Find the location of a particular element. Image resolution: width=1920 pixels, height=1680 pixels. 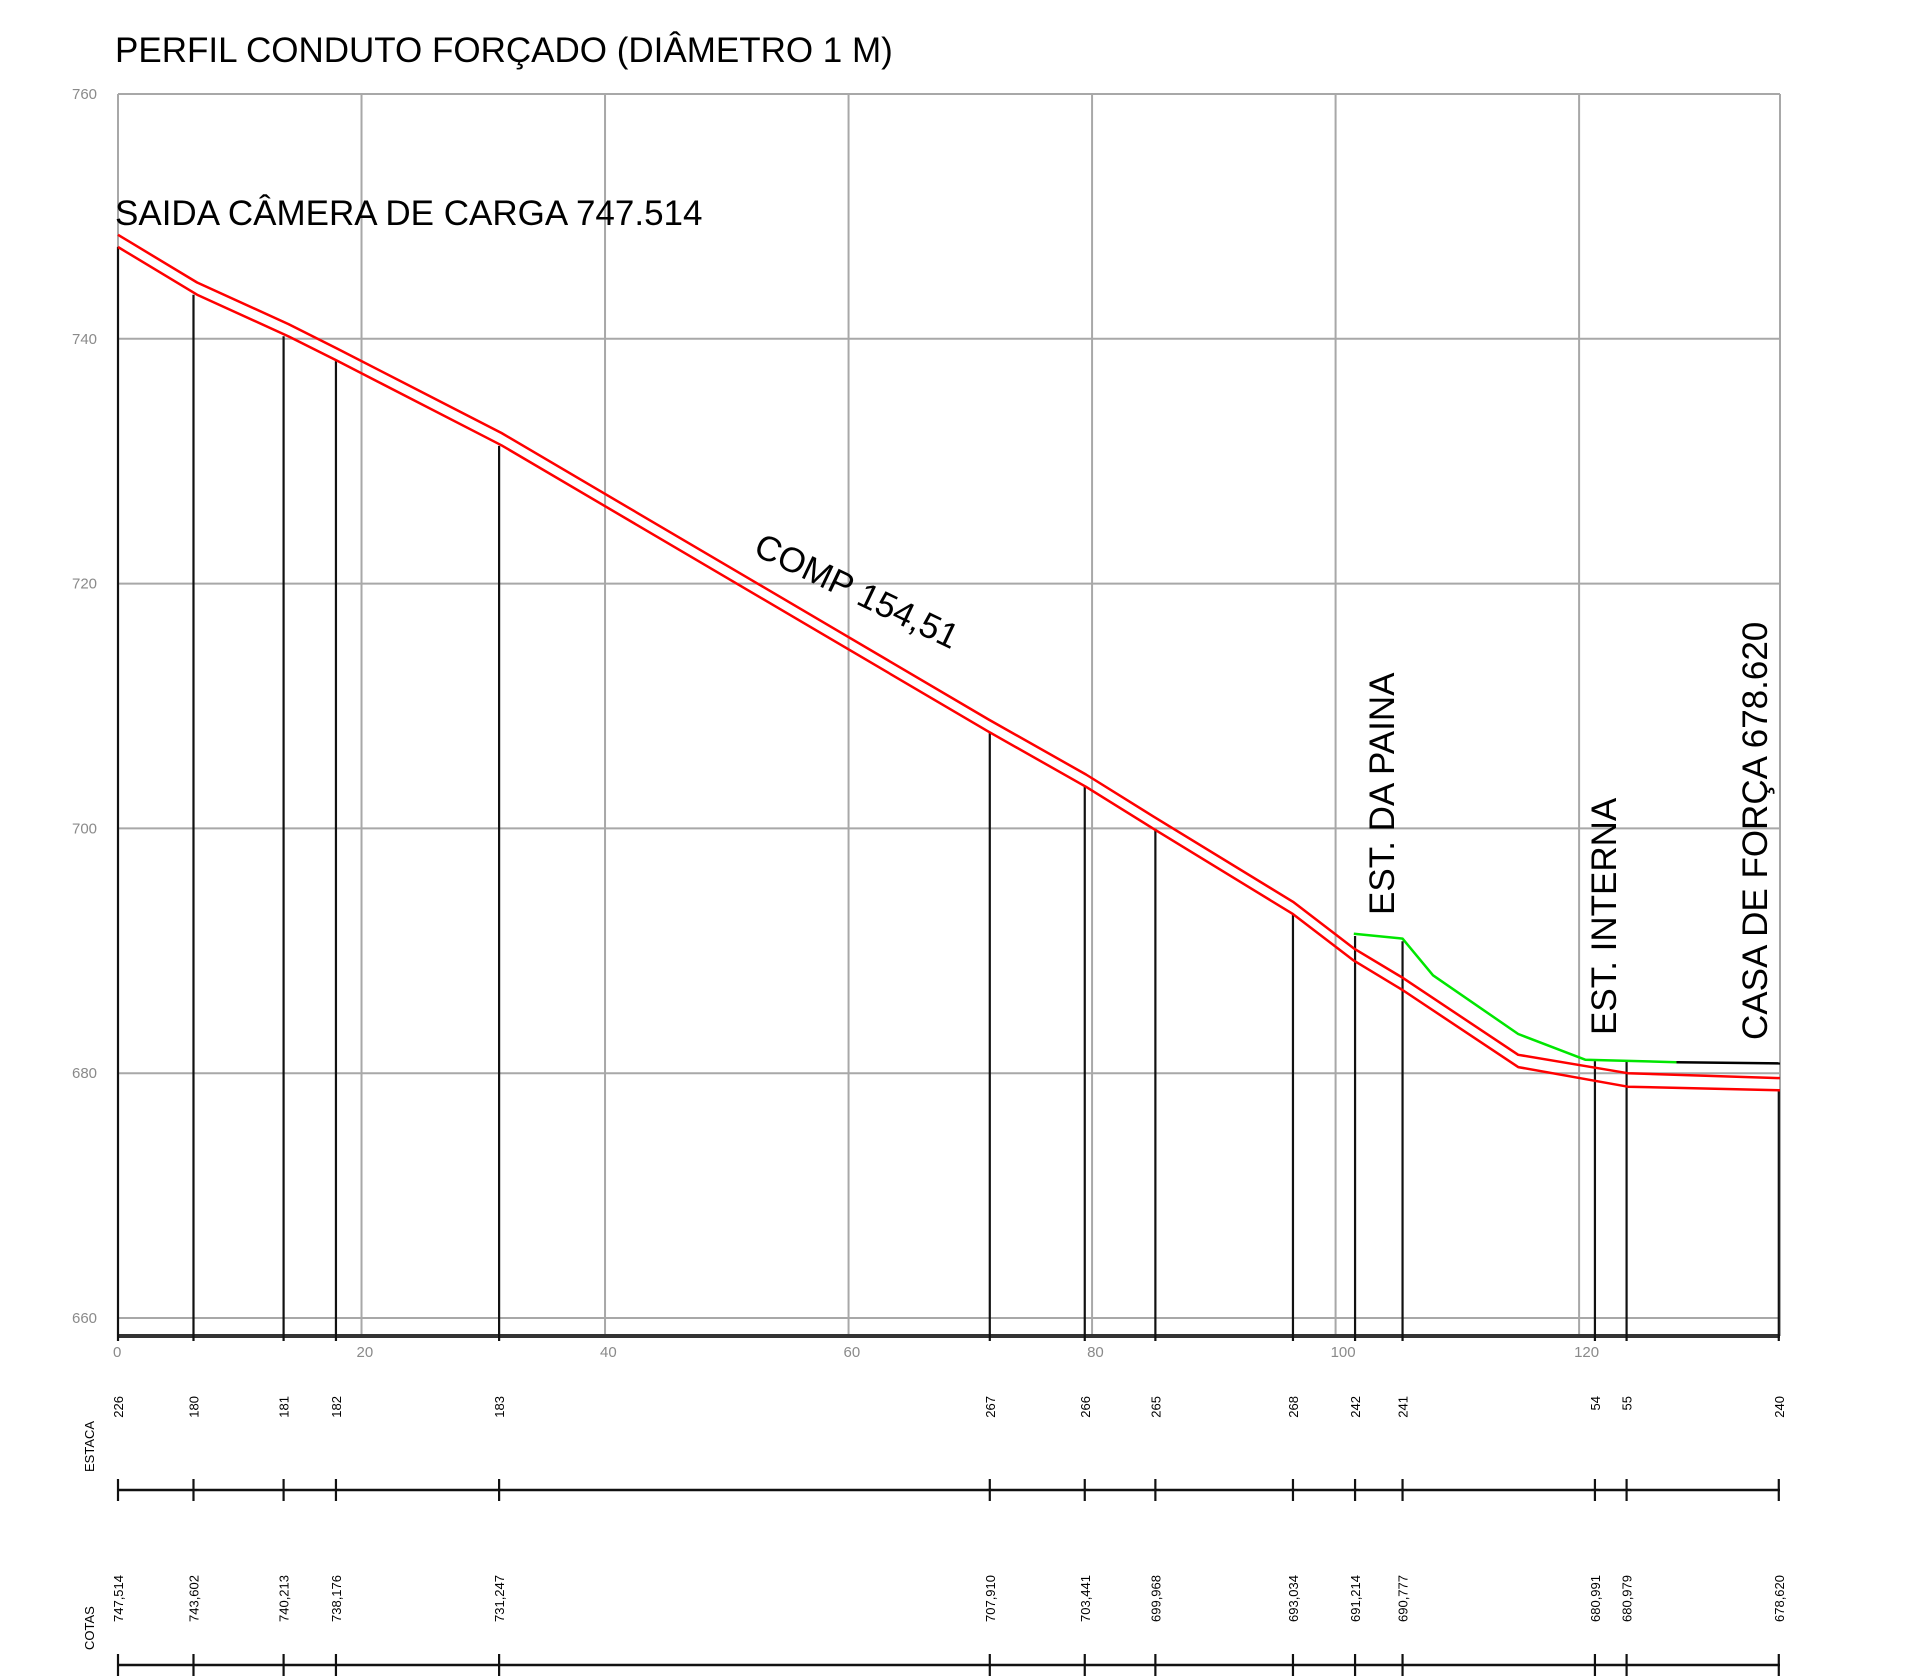

estaca-label: 265 is located at coordinates (1155, 1407).